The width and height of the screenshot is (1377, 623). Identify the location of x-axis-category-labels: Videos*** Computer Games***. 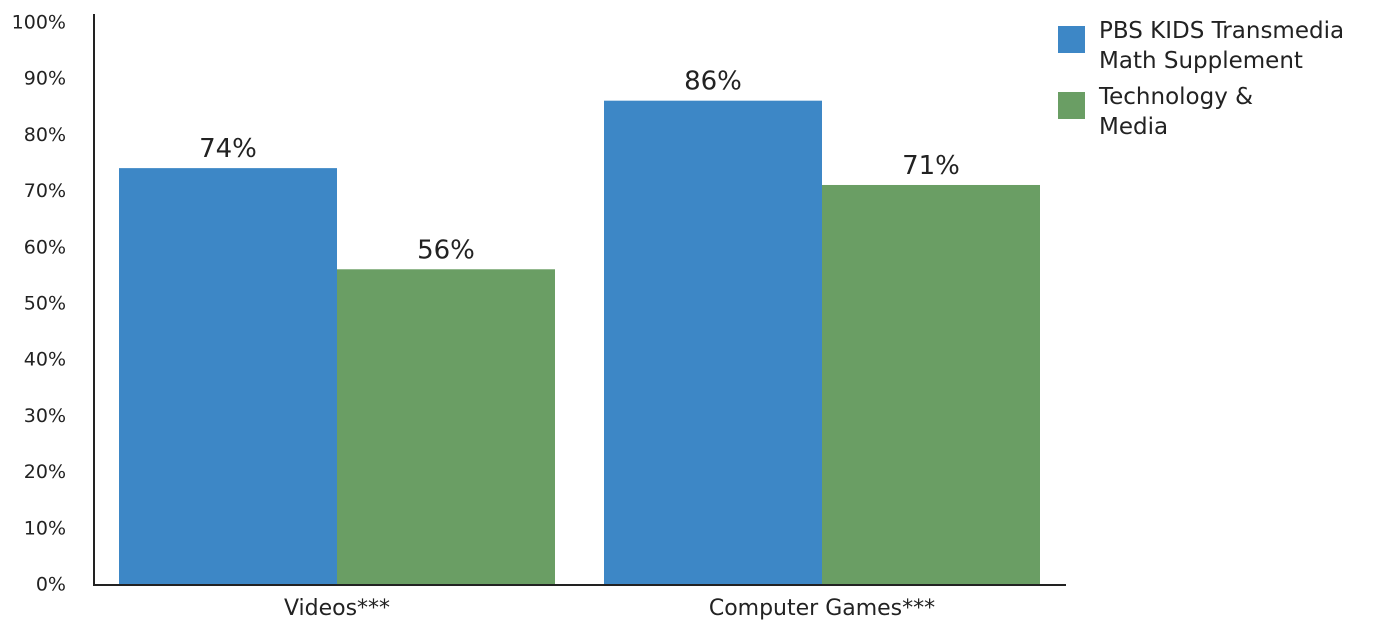
(609, 608).